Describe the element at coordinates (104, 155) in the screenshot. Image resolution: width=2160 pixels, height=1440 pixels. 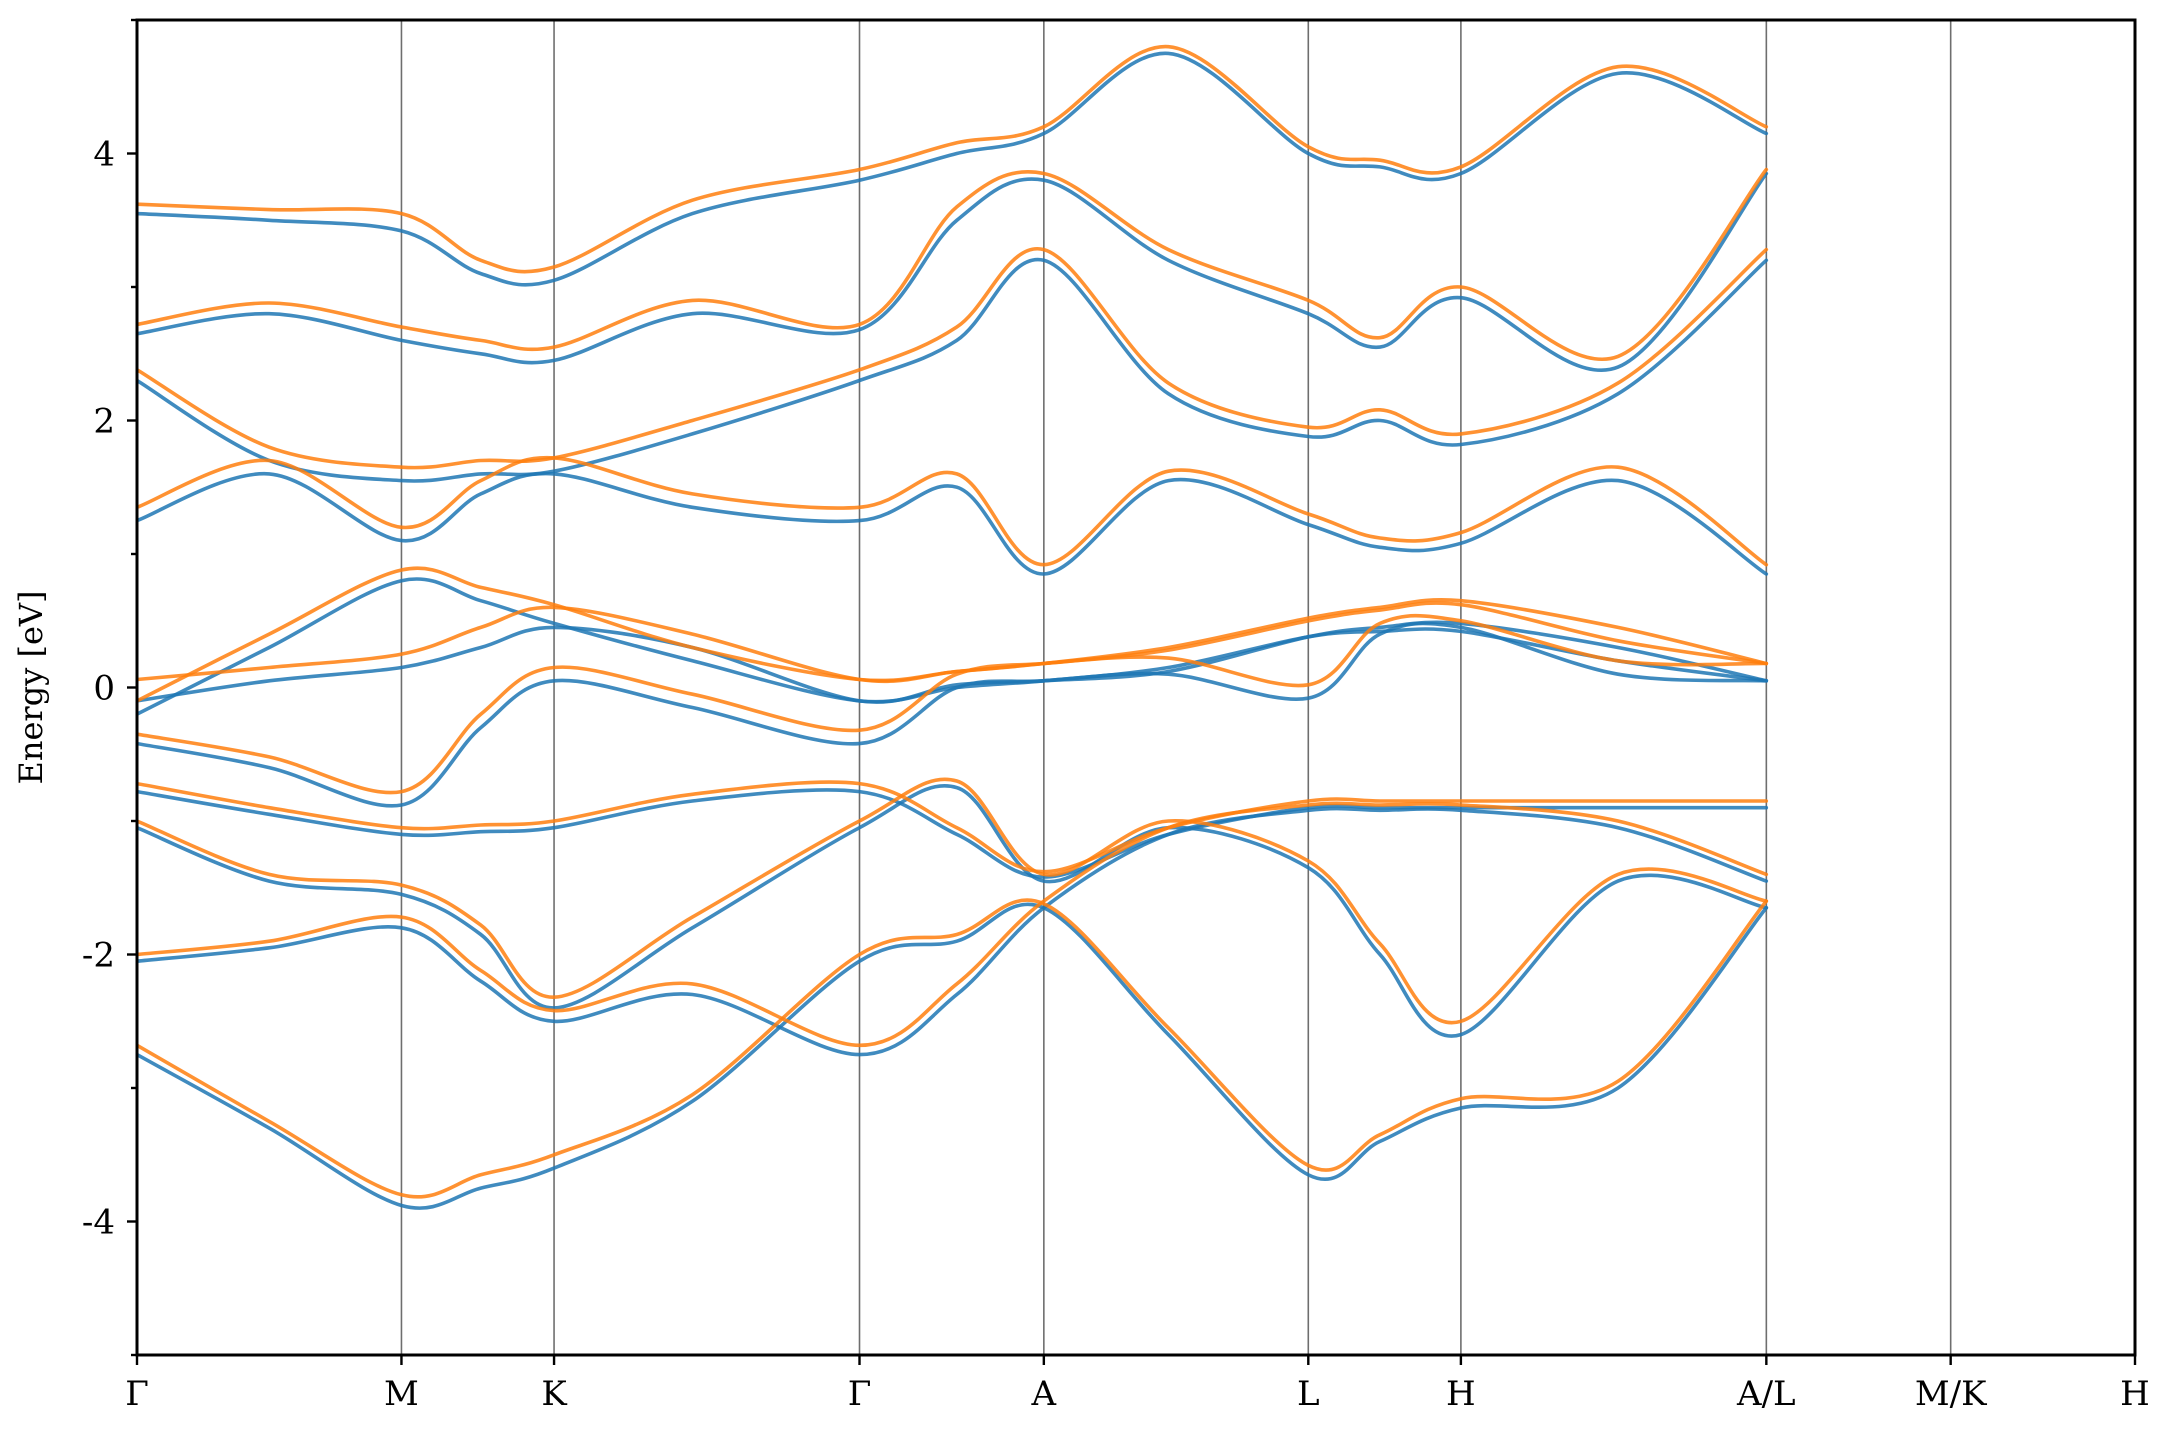
I see `y-tick-label: 4` at that location.